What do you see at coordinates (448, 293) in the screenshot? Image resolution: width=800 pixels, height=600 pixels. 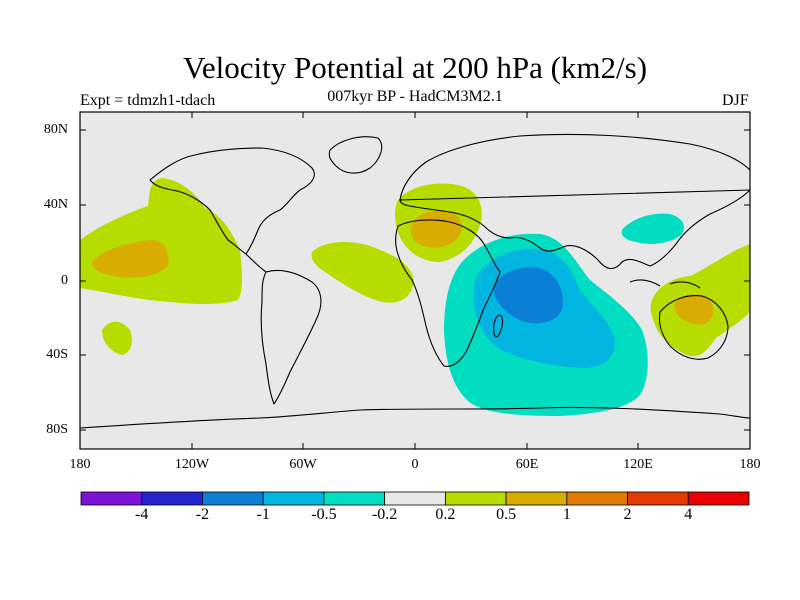 I see `africa-coast` at bounding box center [448, 293].